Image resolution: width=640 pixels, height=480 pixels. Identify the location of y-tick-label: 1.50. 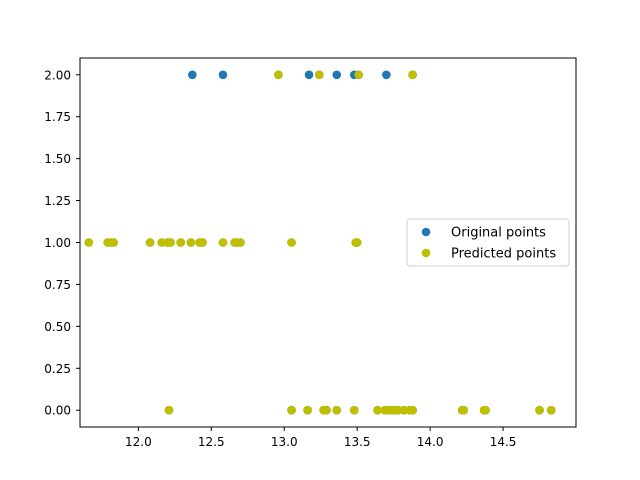
(57, 159).